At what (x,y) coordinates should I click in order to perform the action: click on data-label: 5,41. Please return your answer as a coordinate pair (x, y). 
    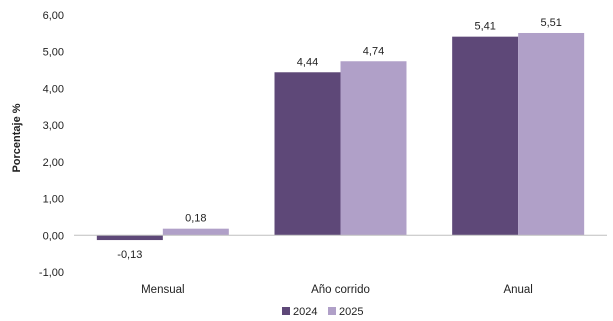
    Looking at the image, I should click on (484, 27).